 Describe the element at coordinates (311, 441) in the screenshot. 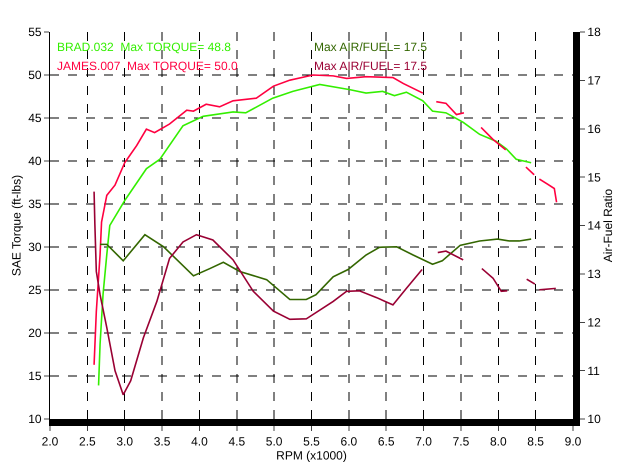

I see `x-tick-label: 5.5` at that location.